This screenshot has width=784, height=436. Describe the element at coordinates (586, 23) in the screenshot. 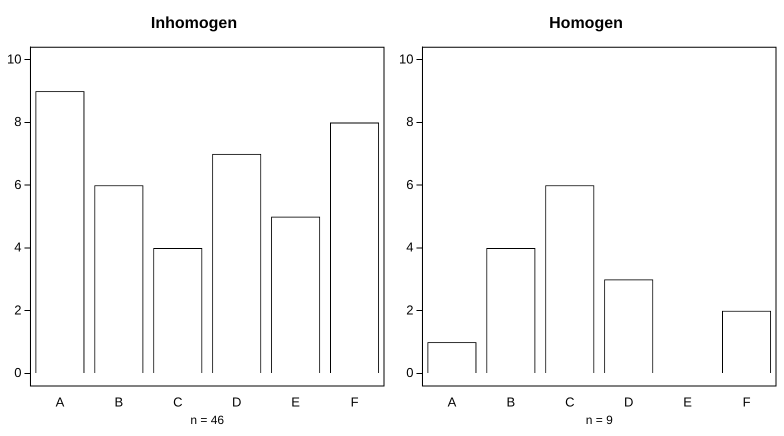

I see `chart-title: Homogen` at that location.